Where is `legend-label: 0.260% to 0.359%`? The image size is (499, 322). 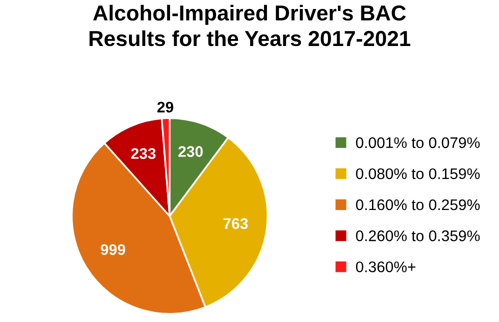 legend-label: 0.260% to 0.359% is located at coordinates (418, 236).